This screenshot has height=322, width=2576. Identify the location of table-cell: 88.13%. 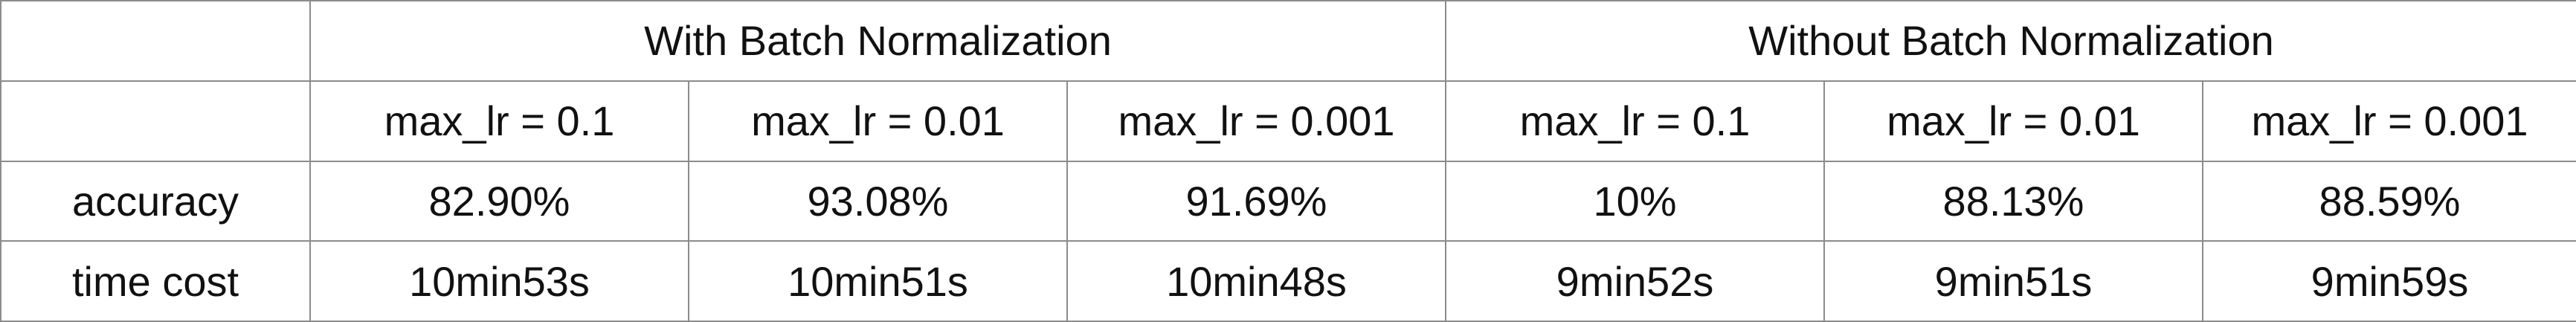
(2013, 201).